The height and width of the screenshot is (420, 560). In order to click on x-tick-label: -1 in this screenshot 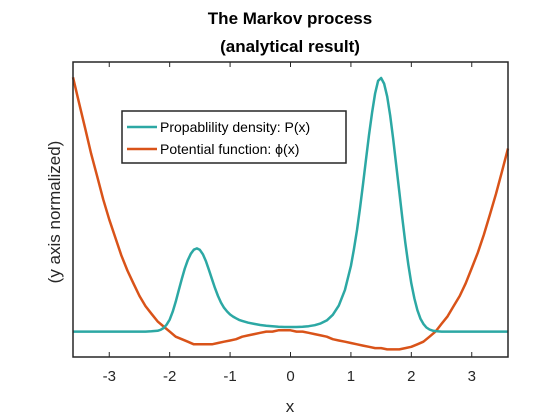, I will do `click(229, 376)`.